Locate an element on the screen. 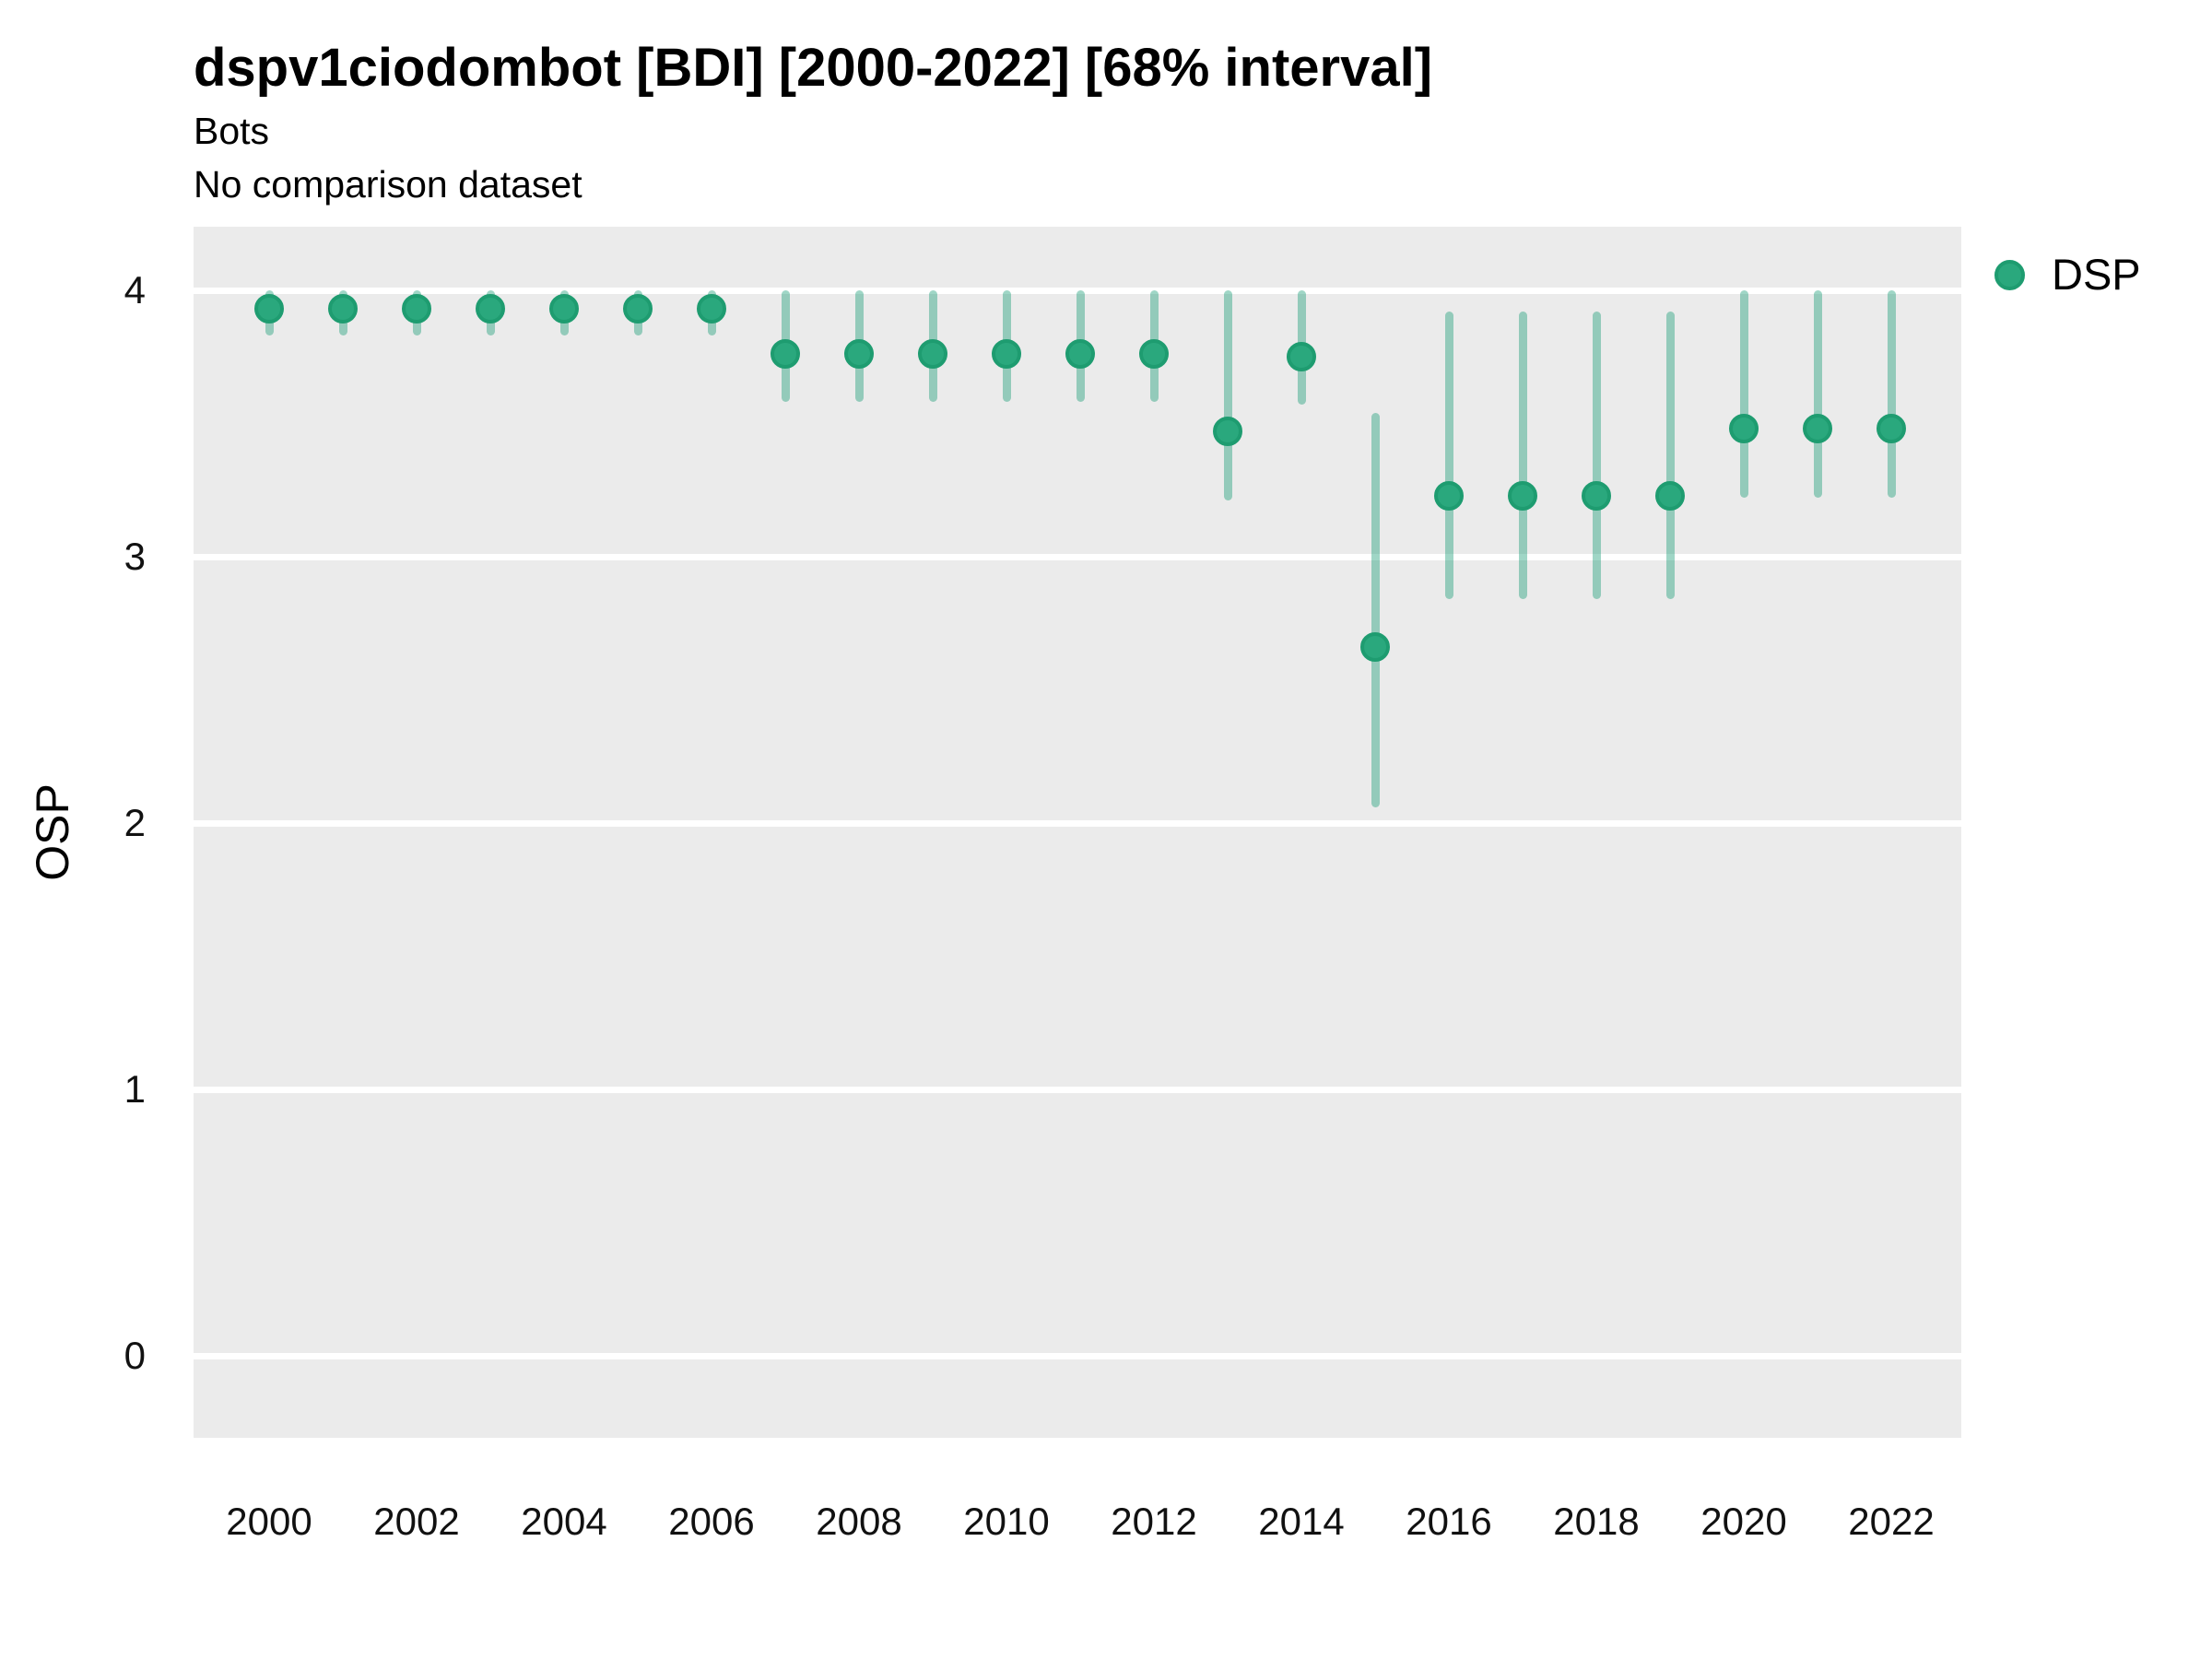  x-tick-label-2000: 2000 is located at coordinates (269, 1521).